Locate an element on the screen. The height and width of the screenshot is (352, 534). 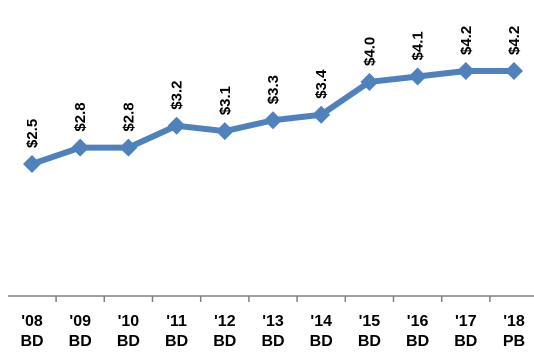
x-tick-label: '08 is located at coordinates (32, 321).